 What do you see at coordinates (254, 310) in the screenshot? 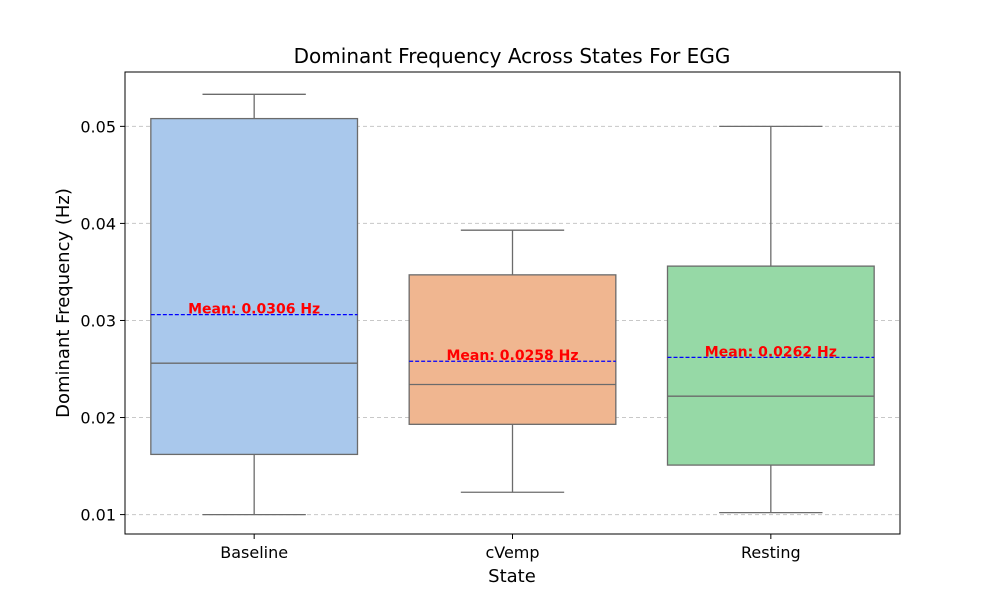
I see `mean-label: Mean: 0.0306 Hz` at bounding box center [254, 310].